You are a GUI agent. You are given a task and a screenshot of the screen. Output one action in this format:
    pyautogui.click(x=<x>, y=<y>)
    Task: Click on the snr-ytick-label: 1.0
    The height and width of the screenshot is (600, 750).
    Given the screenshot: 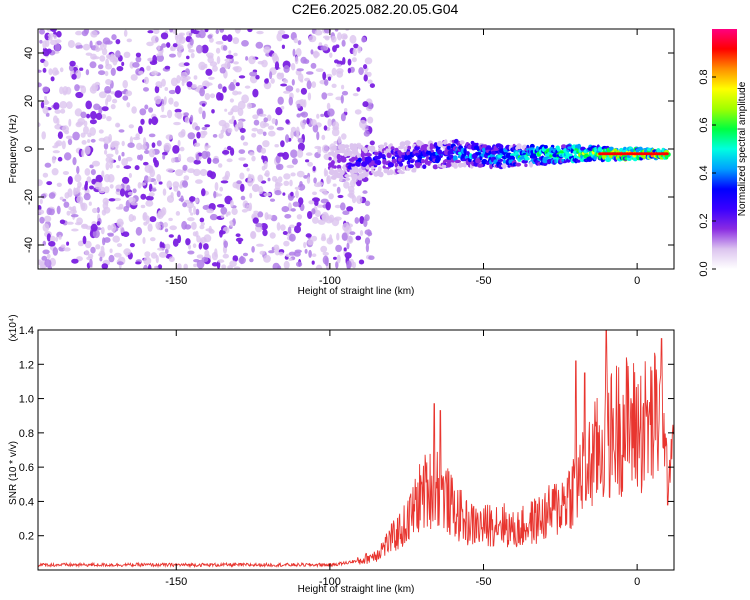 What is the action you would take?
    pyautogui.click(x=26, y=400)
    